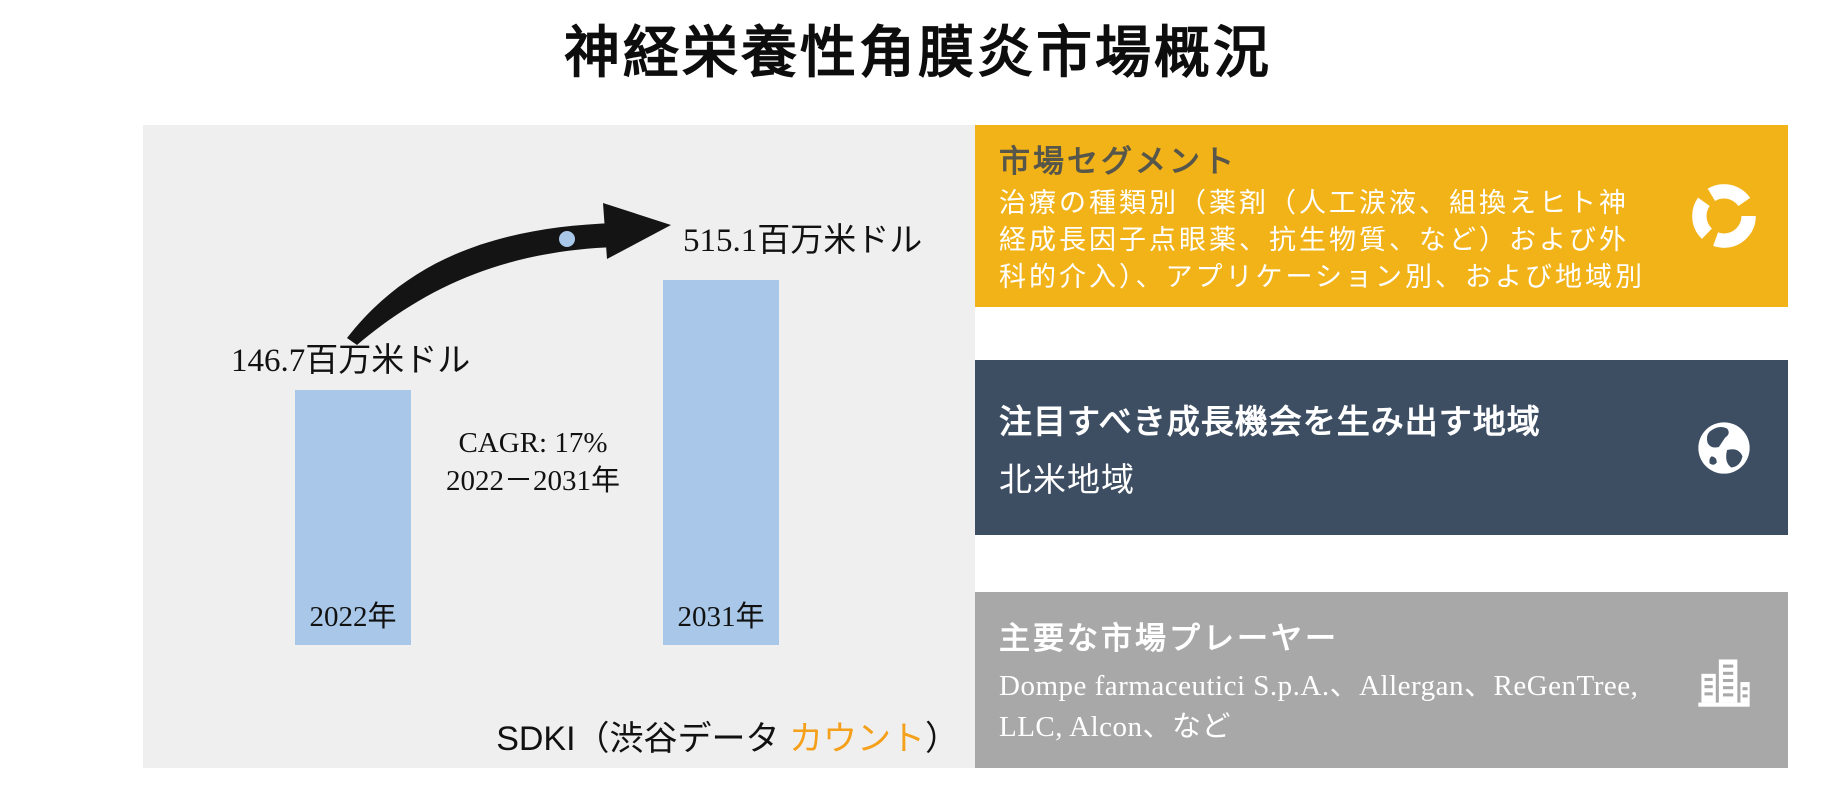 The width and height of the screenshot is (1836, 802). Describe the element at coordinates (1717, 436) in the screenshot. I see `globe-land-west` at that location.